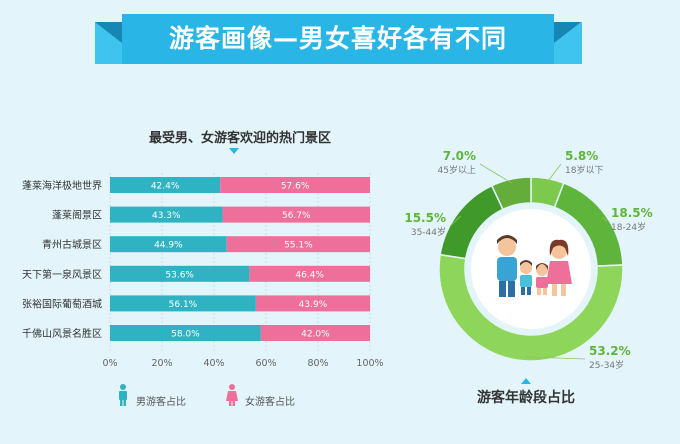  Describe the element at coordinates (425, 218) in the screenshot. I see `donut-slice-percent: 15.5%` at that location.